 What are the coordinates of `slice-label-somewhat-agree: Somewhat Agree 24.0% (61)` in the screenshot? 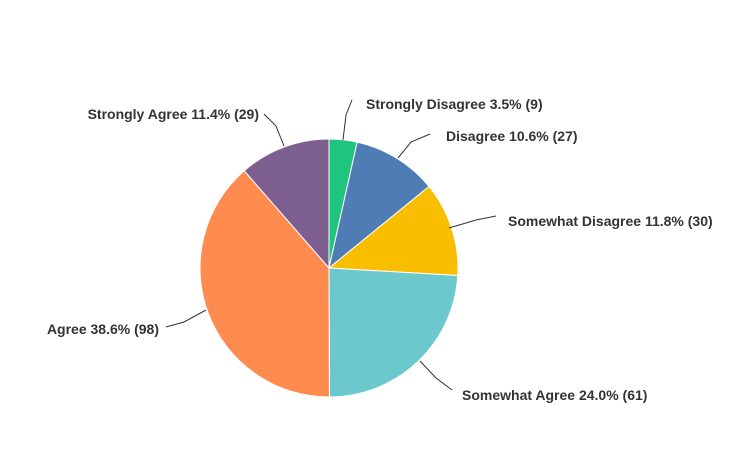 It's located at (554, 395).